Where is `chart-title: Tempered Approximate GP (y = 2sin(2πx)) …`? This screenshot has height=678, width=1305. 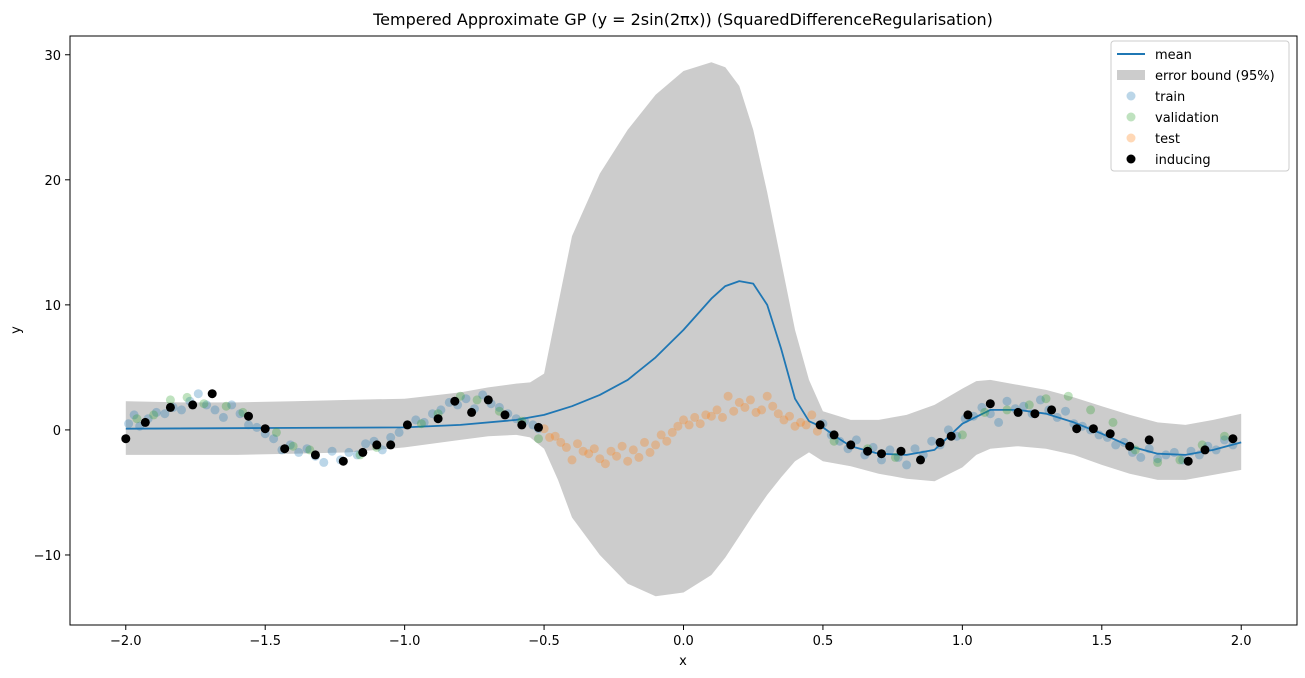 chart-title: Tempered Approximate GP (y = 2sin(2πx)) … is located at coordinates (682, 19).